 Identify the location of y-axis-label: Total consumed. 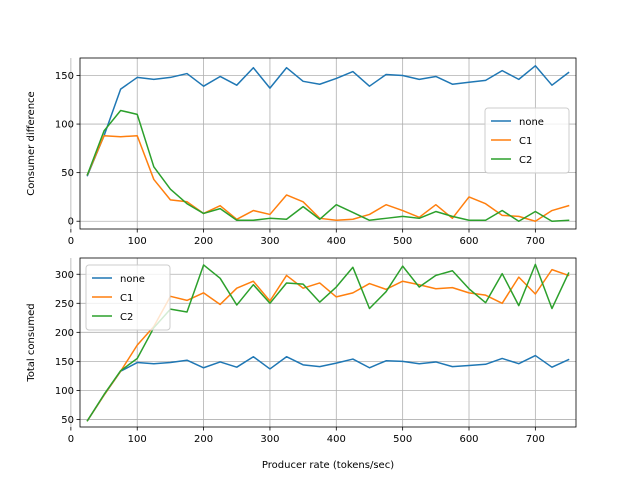
(31, 342).